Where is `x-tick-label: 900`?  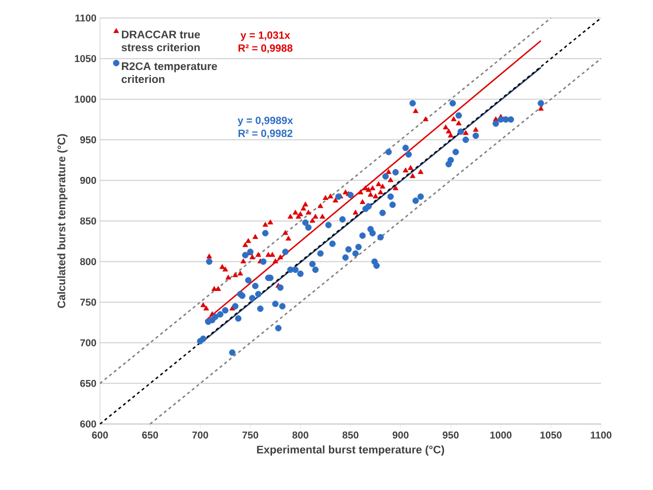
x-tick-label: 900 is located at coordinates (400, 435).